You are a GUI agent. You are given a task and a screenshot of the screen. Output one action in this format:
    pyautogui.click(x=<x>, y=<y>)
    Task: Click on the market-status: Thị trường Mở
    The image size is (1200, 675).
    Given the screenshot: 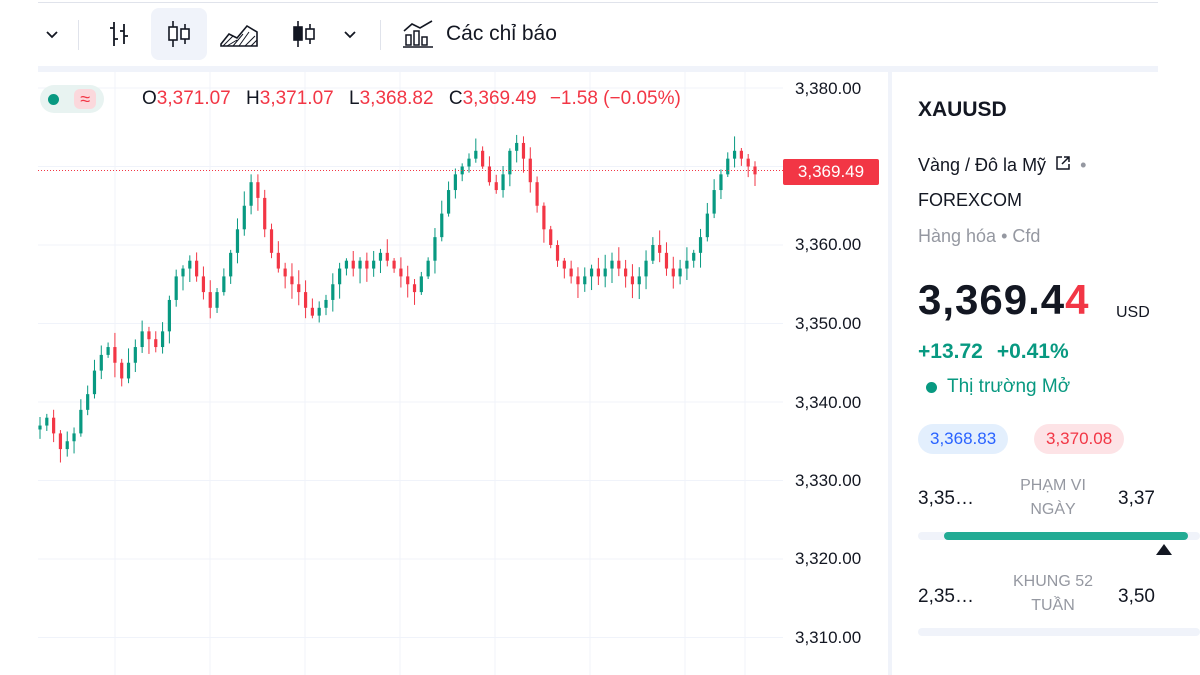 What is the action you would take?
    pyautogui.click(x=998, y=387)
    